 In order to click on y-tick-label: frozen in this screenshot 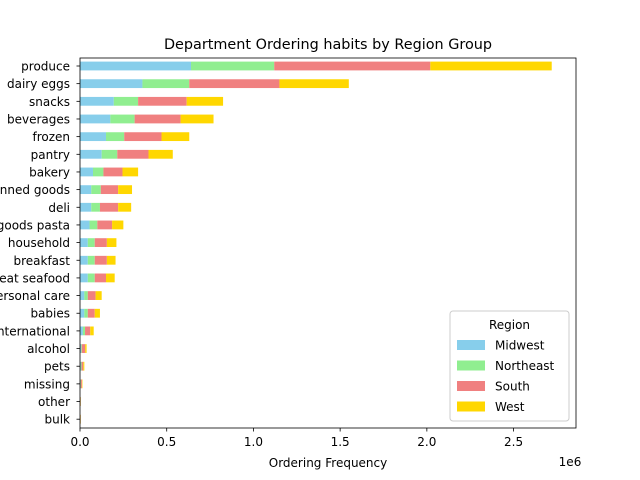, I will do `click(51, 137)`.